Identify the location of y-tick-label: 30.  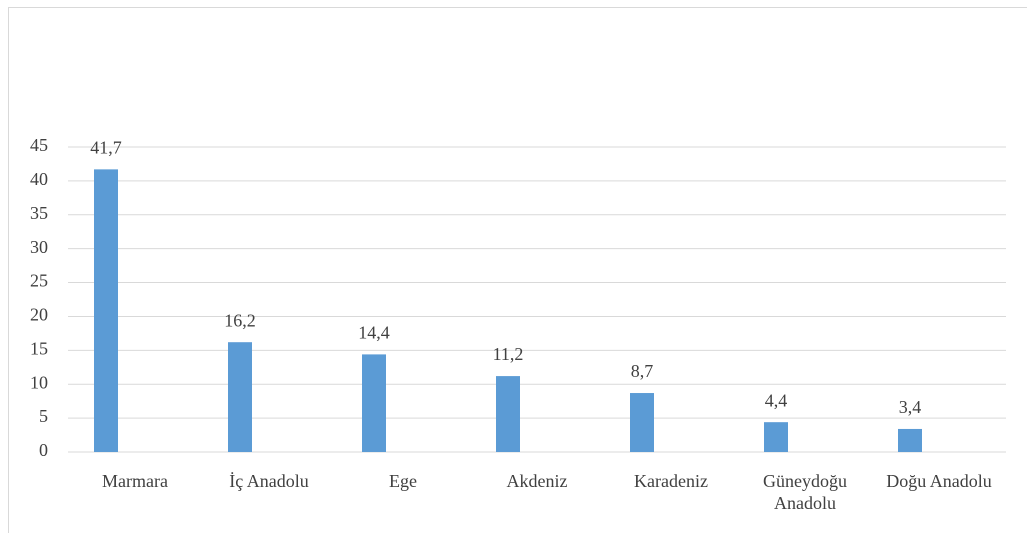
(39, 247).